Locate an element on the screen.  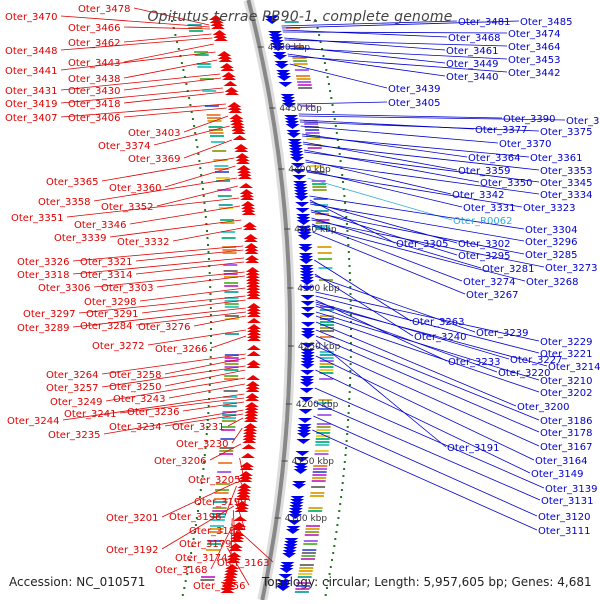
right-gene-label: Oter_3361 is located at coordinates (556, 158).